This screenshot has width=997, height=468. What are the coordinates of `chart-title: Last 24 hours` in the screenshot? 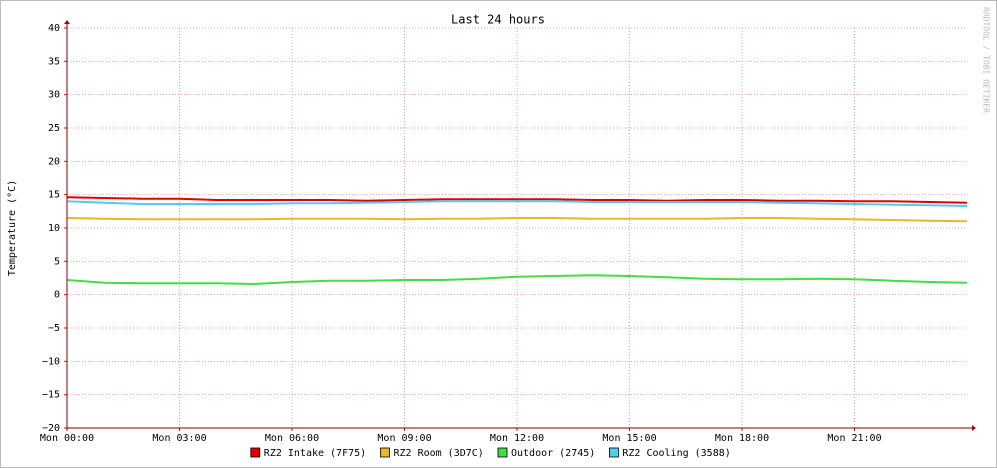 It's located at (498, 20).